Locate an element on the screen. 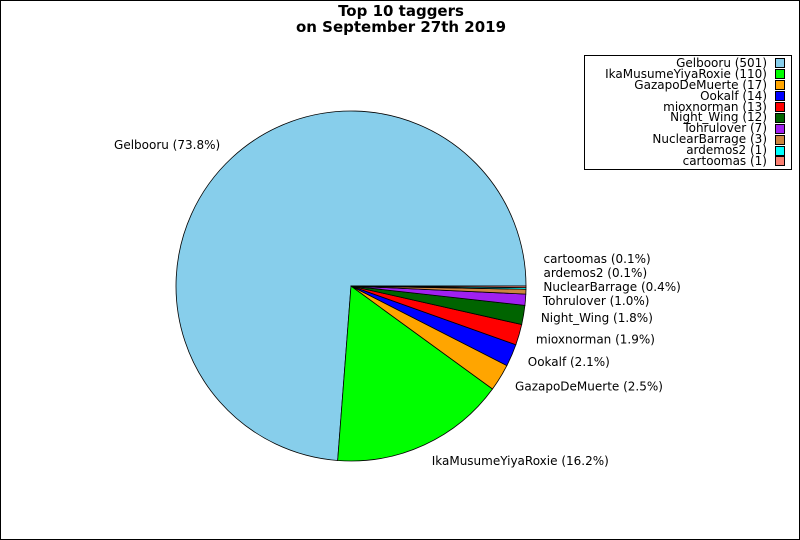 This screenshot has width=800, height=540. legend-entry: Ookalf (14) is located at coordinates (688, 95).